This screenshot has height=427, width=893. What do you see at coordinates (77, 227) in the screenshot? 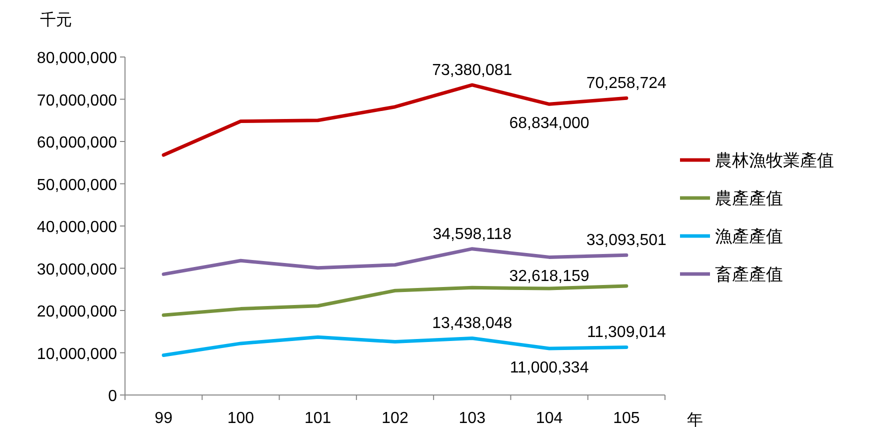
I see `y-tick-label: 40,000,000` at bounding box center [77, 227].